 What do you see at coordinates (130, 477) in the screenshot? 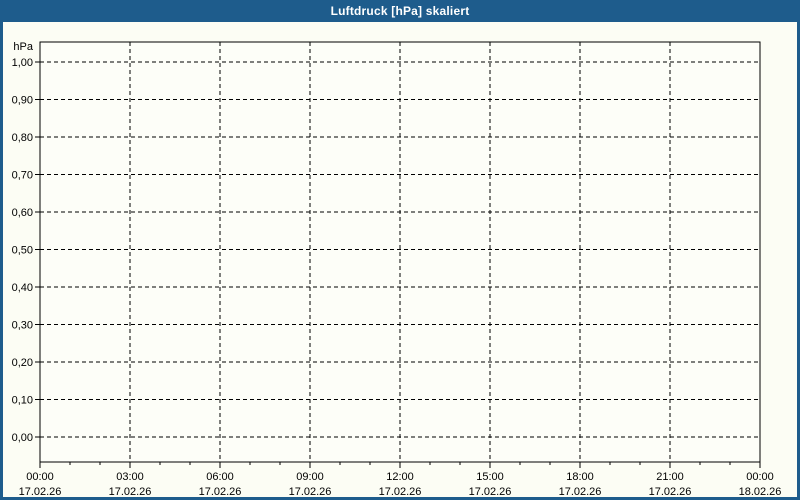
I see `svg-text: 03:00` at bounding box center [130, 477].